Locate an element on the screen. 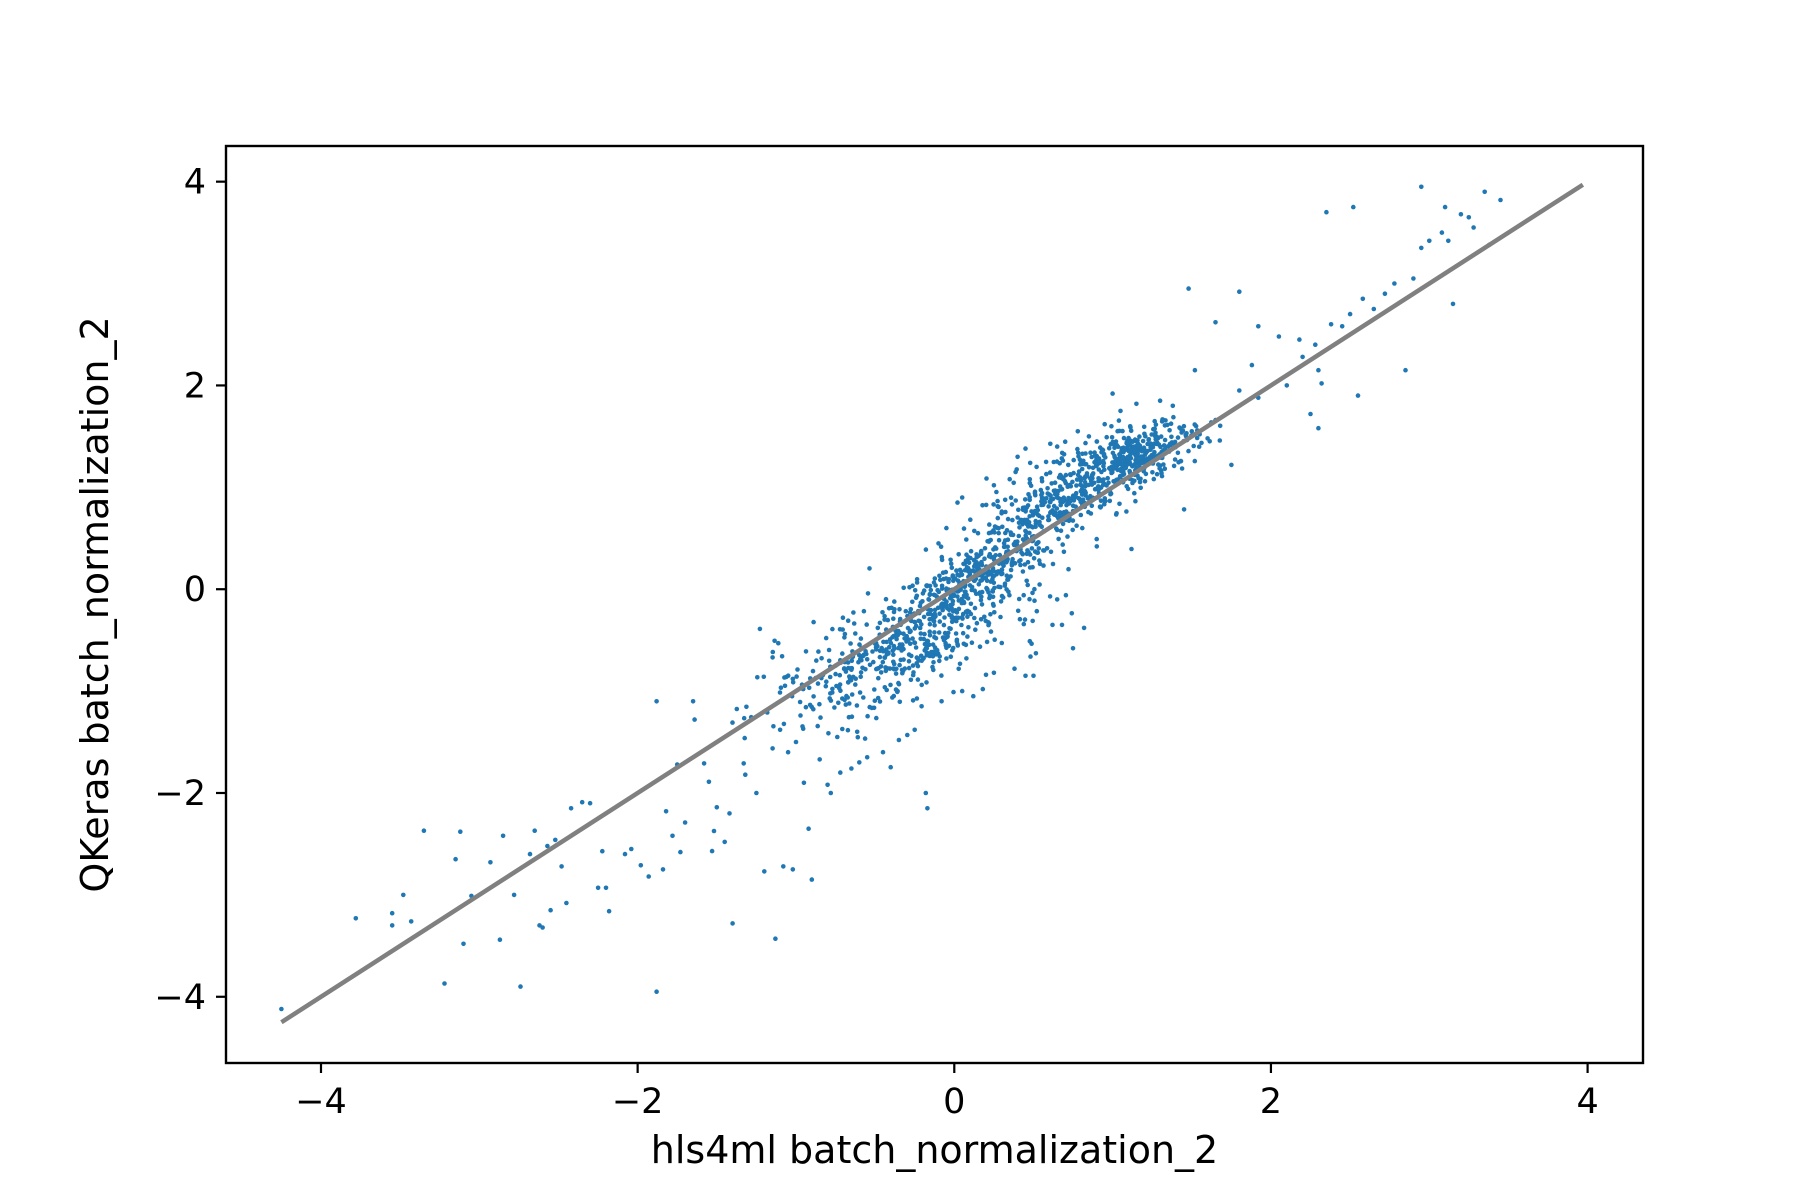 The width and height of the screenshot is (1800, 1200). x-axis-ticks: −4 −2 0 2 4 is located at coordinates (947, 1092).